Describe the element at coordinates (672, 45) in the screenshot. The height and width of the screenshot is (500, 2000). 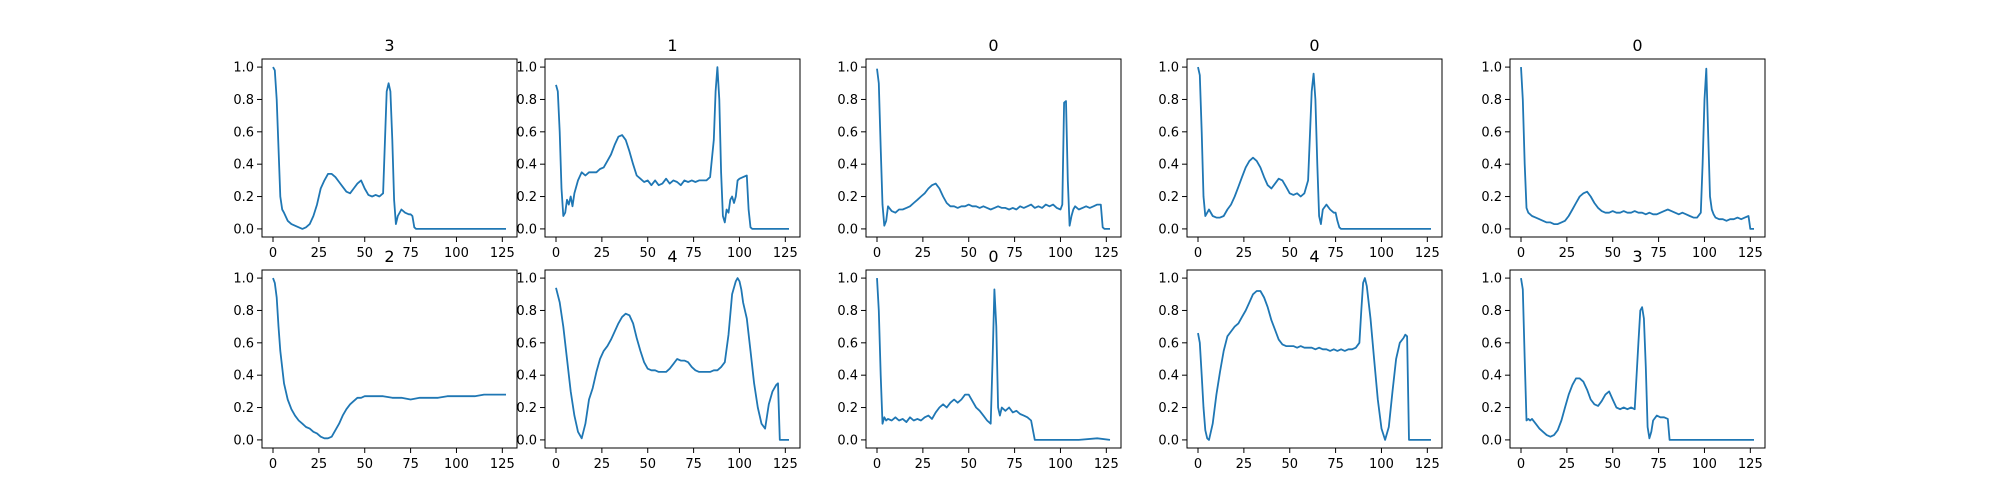
I see `subplot-title: 1` at that location.